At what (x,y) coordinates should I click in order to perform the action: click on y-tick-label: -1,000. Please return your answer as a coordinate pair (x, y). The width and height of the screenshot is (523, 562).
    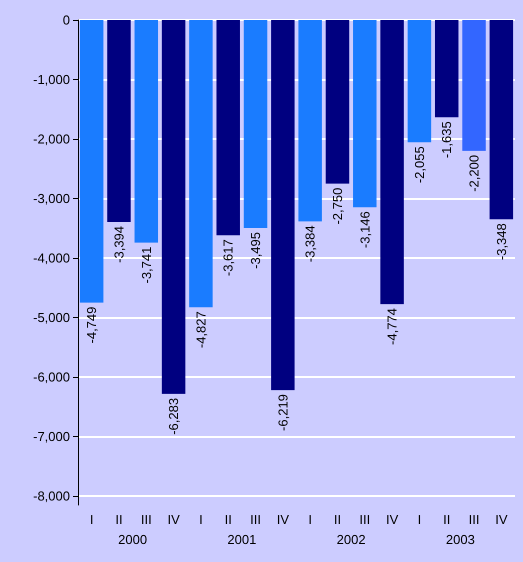
    Looking at the image, I should click on (51, 80).